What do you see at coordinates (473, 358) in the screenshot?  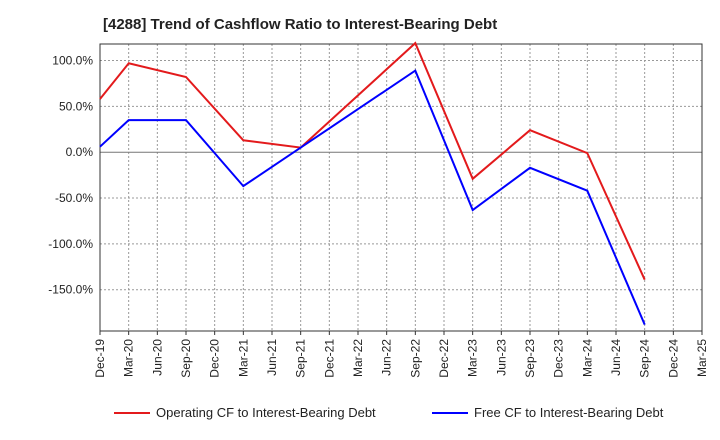 I see `x-tick-label: Mar-23` at bounding box center [473, 358].